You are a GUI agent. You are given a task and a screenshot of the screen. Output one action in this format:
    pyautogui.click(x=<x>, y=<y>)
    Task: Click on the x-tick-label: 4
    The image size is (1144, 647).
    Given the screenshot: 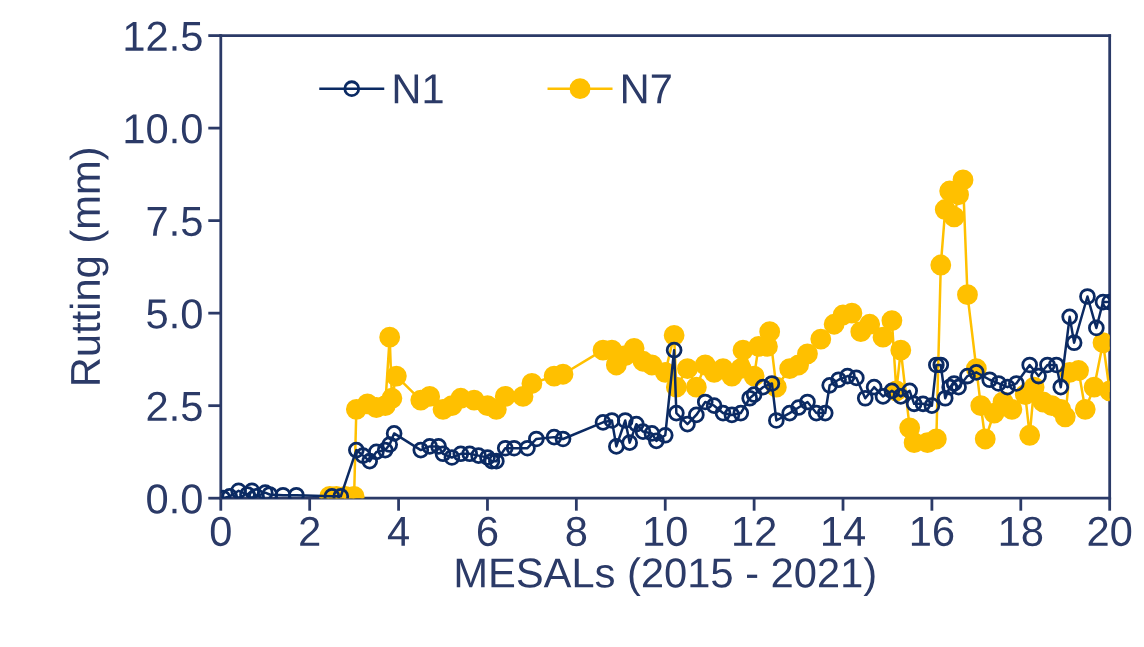 What is the action you would take?
    pyautogui.click(x=398, y=531)
    